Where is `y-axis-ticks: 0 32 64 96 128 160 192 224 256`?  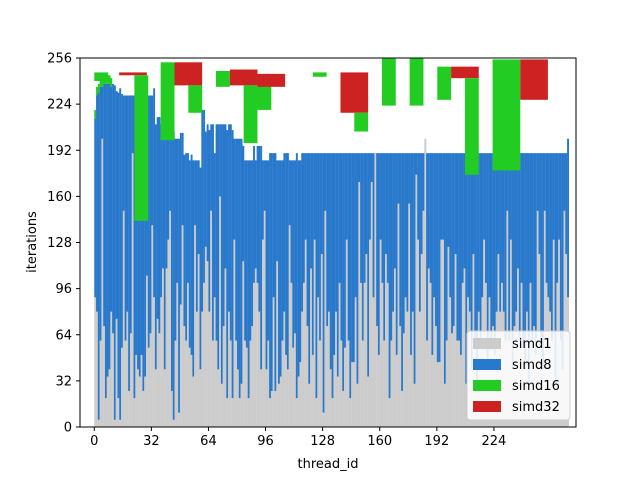
y-axis-ticks: 0 32 64 96 128 160 192 224 256 is located at coordinates (63, 244).